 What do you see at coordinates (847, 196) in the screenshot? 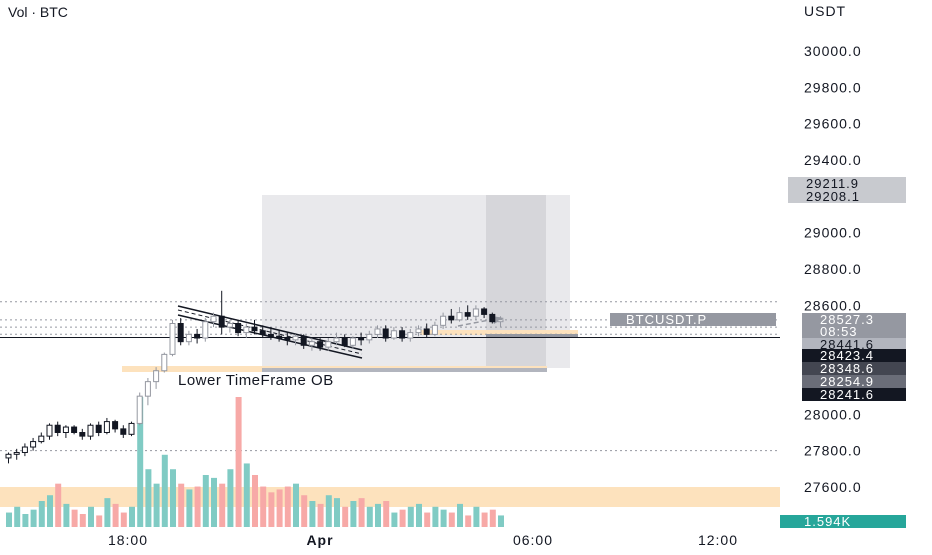
I see `price-tag: 29208.1` at bounding box center [847, 196].